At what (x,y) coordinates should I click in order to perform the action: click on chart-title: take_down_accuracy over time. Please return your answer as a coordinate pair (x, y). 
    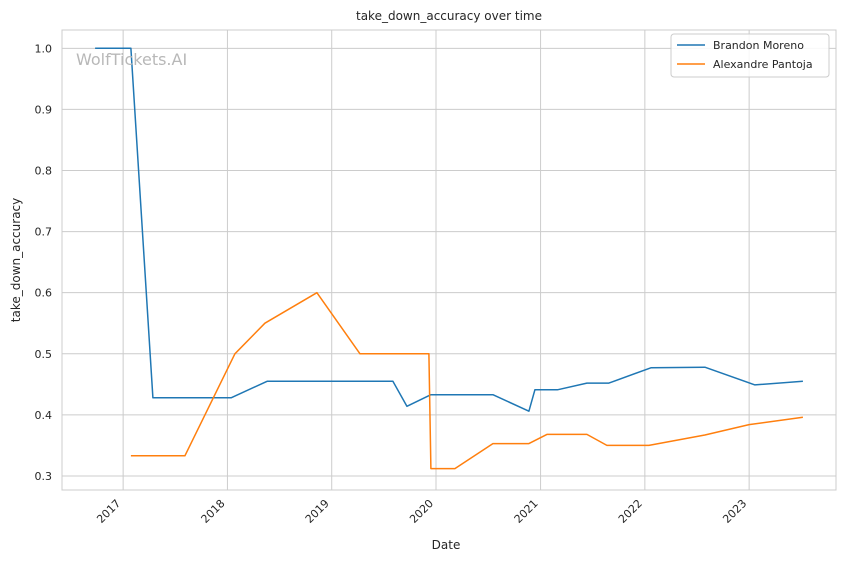
    Looking at the image, I should click on (449, 16).